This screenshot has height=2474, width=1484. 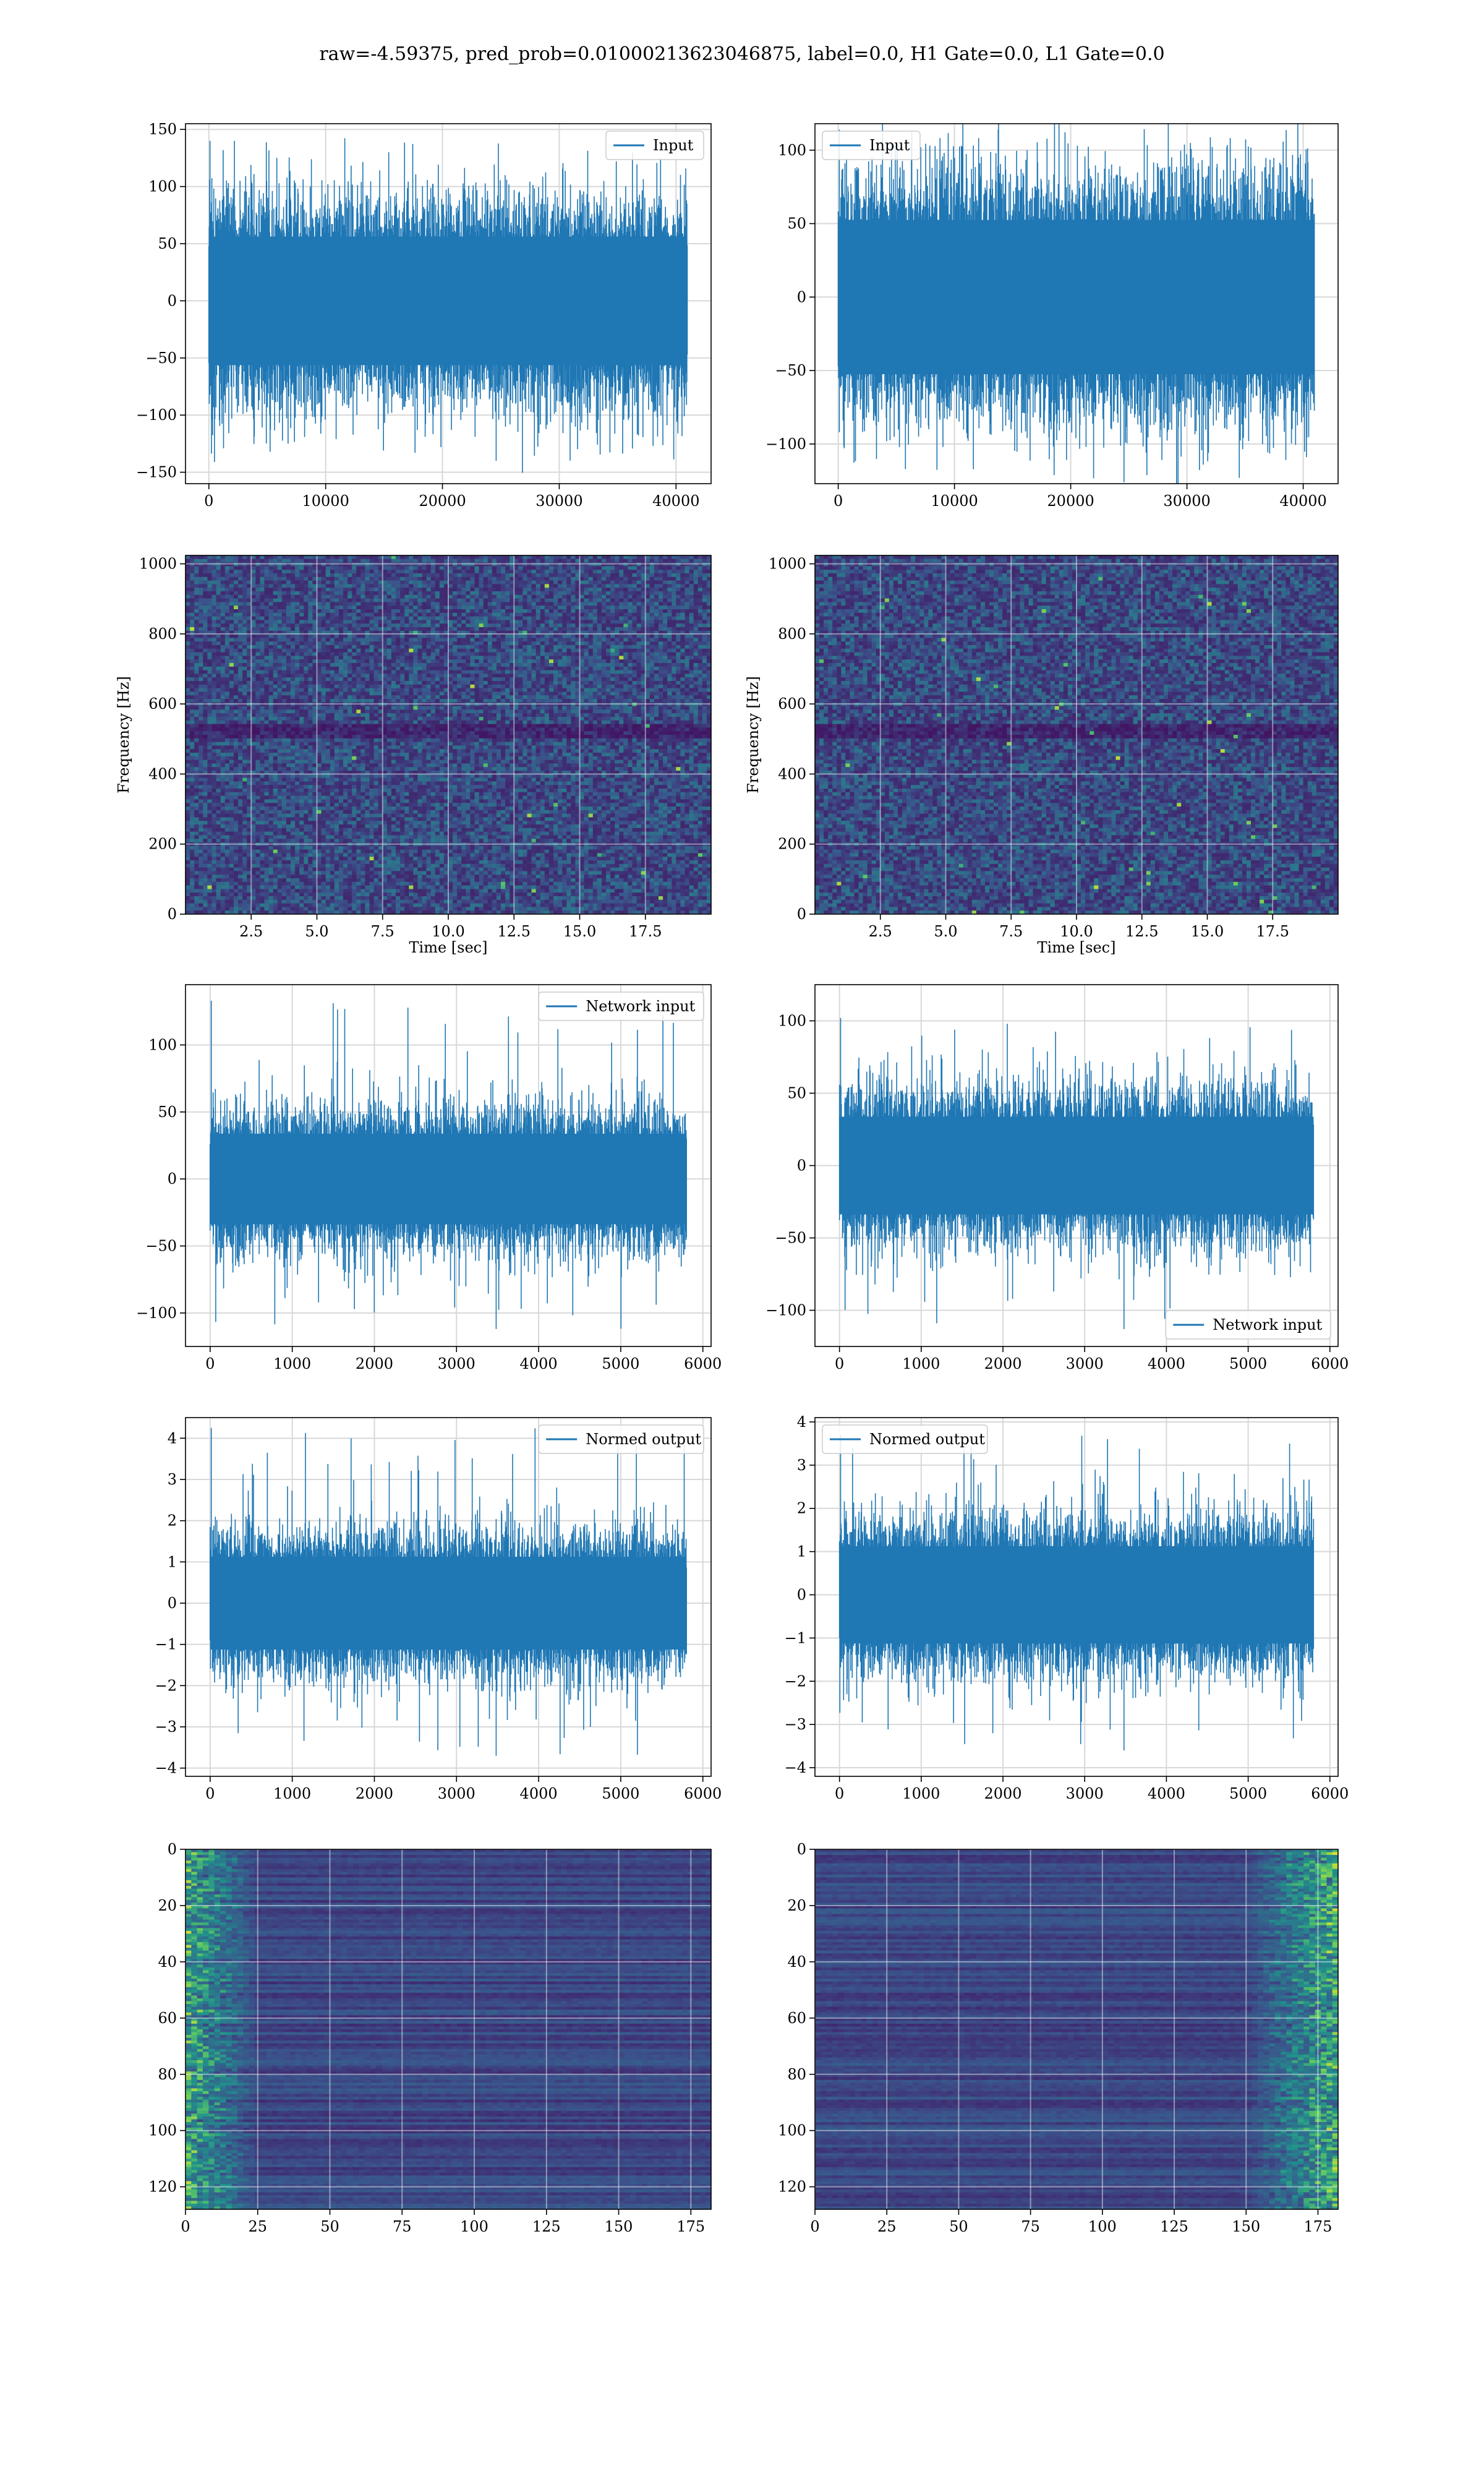 I want to click on network-input-h1-frame, so click(x=448, y=1165).